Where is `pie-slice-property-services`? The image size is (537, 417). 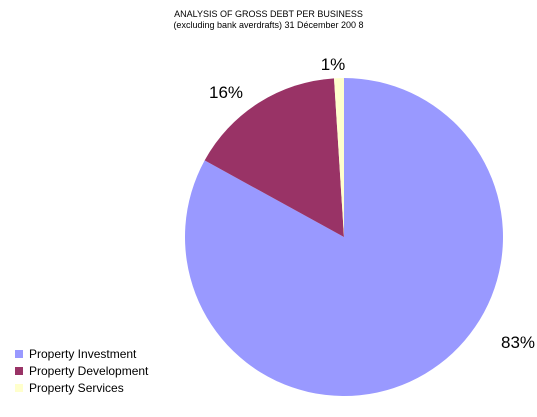 pie-slice-property-services is located at coordinates (339, 157).